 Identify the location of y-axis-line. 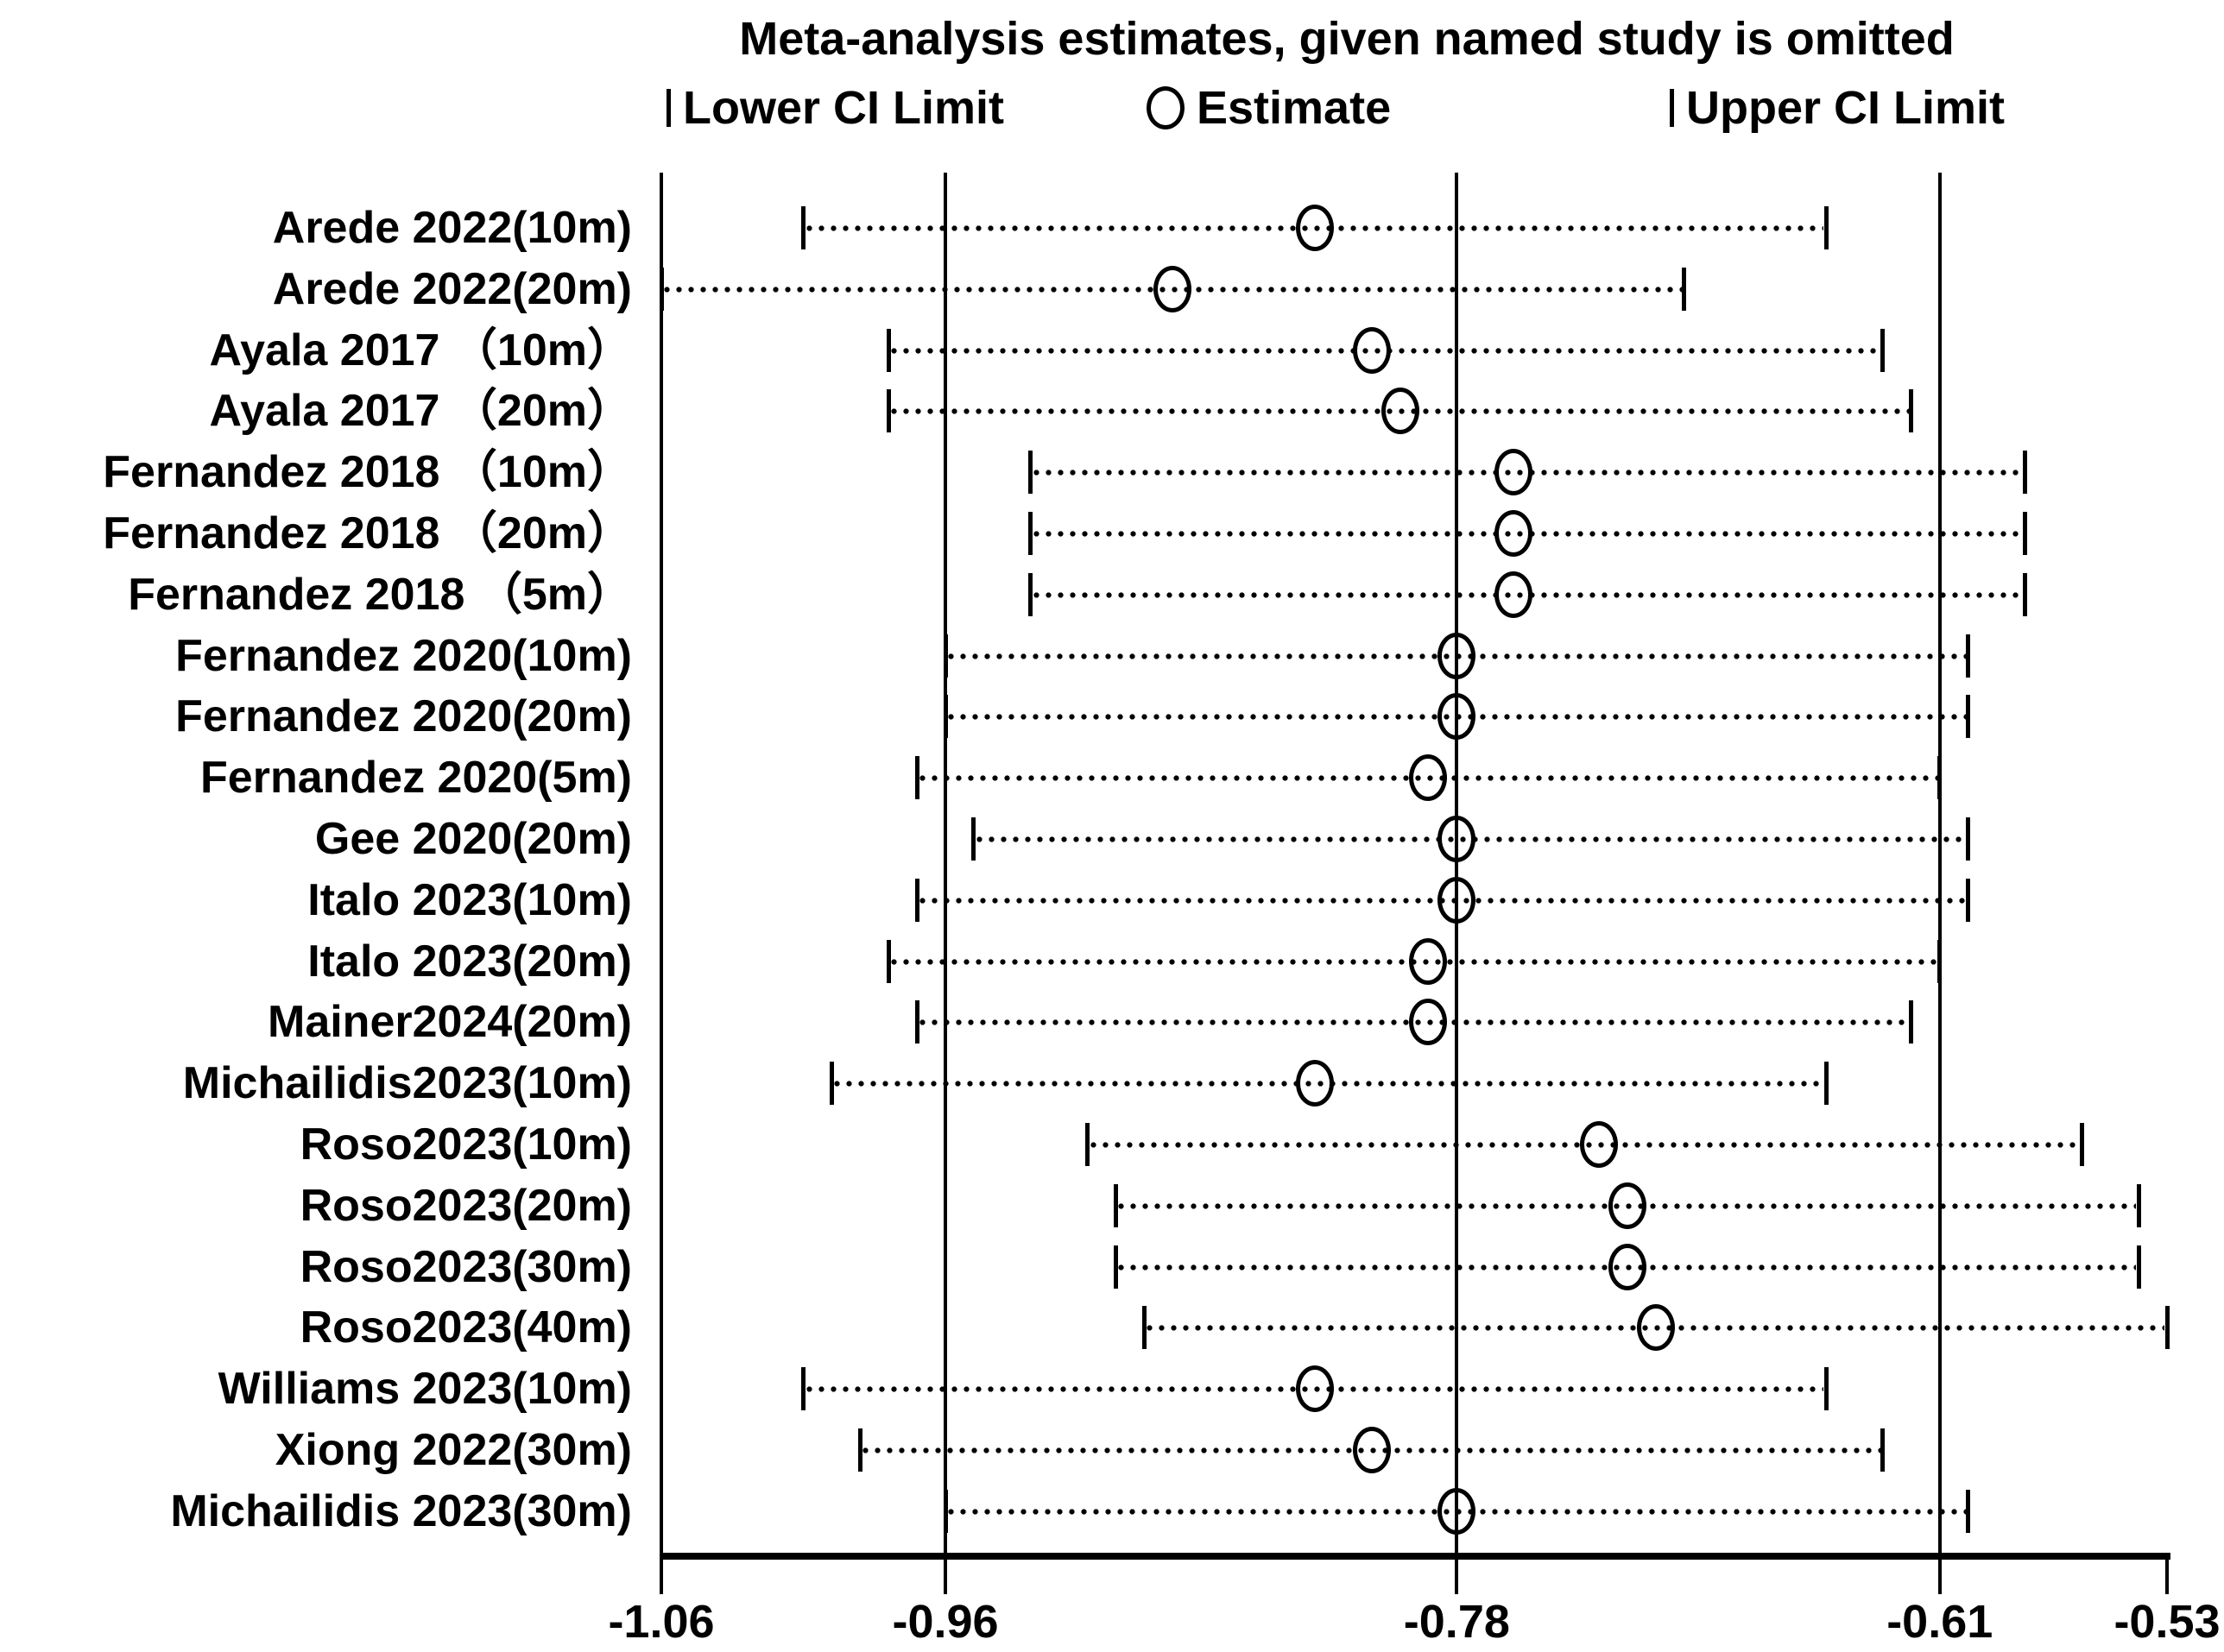
(661, 865).